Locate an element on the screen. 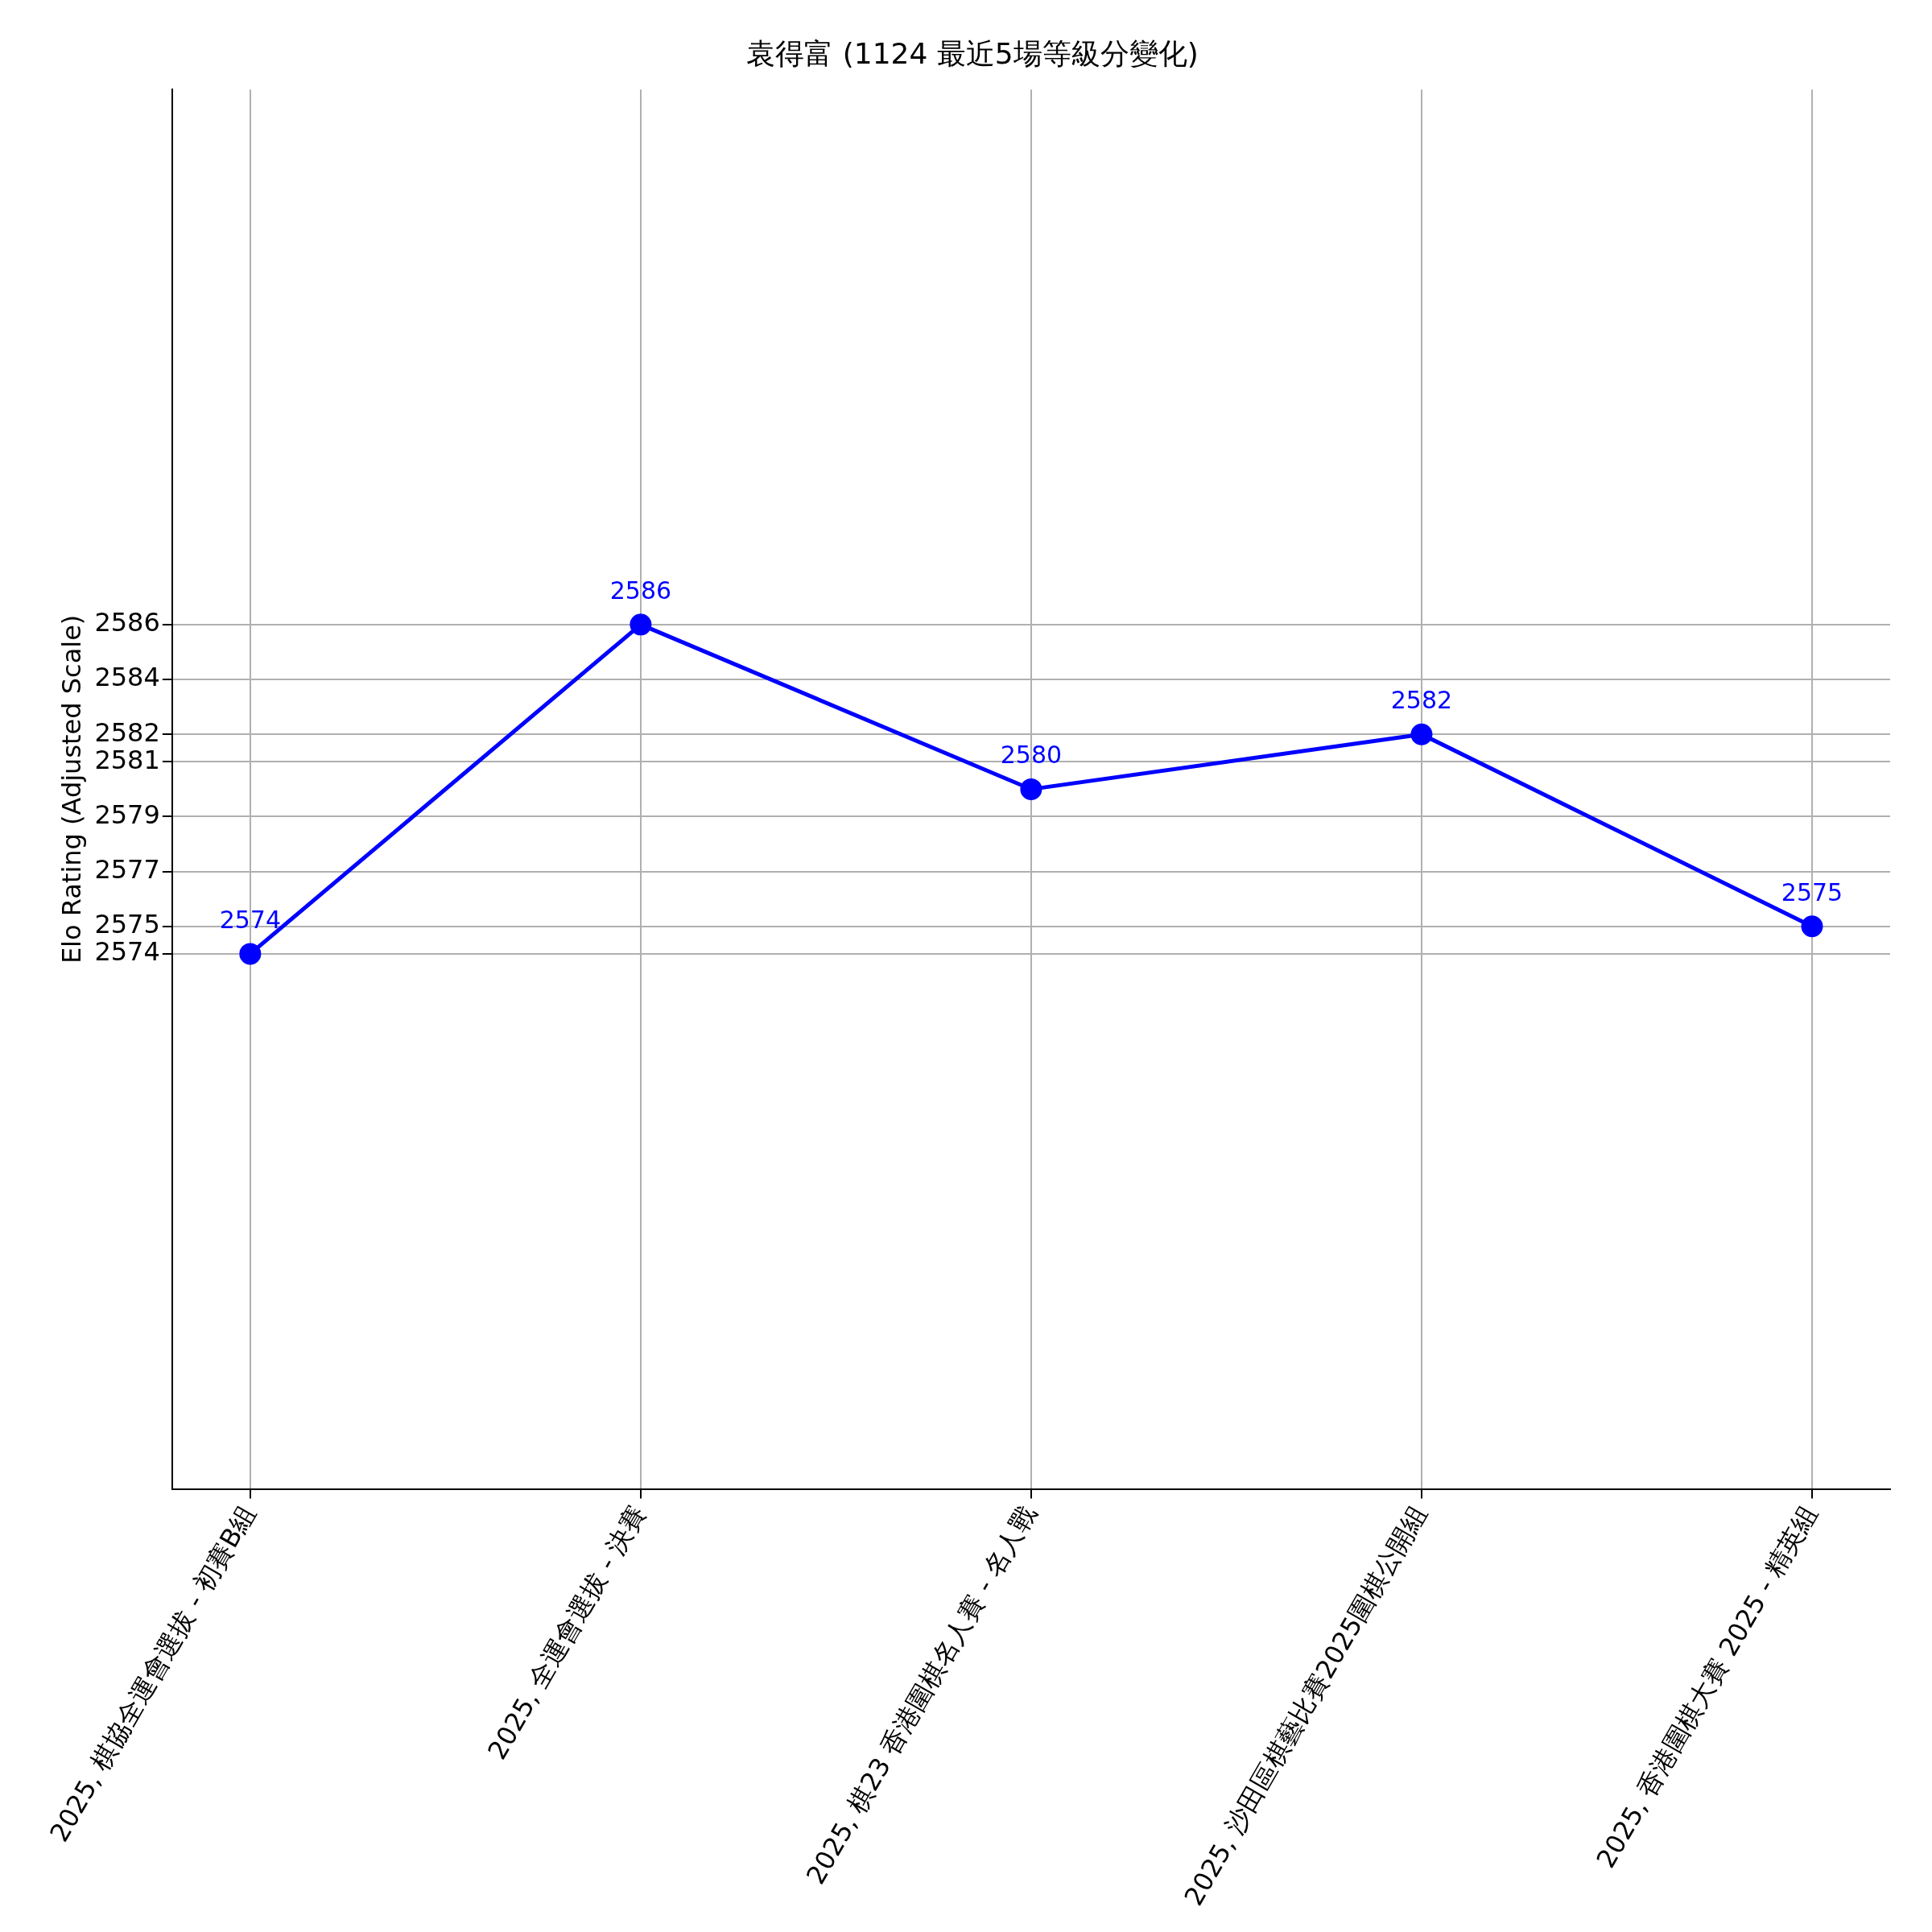 Image resolution: width=1932 pixels, height=1932 pixels. y-tick-label: 2579 is located at coordinates (127, 814).